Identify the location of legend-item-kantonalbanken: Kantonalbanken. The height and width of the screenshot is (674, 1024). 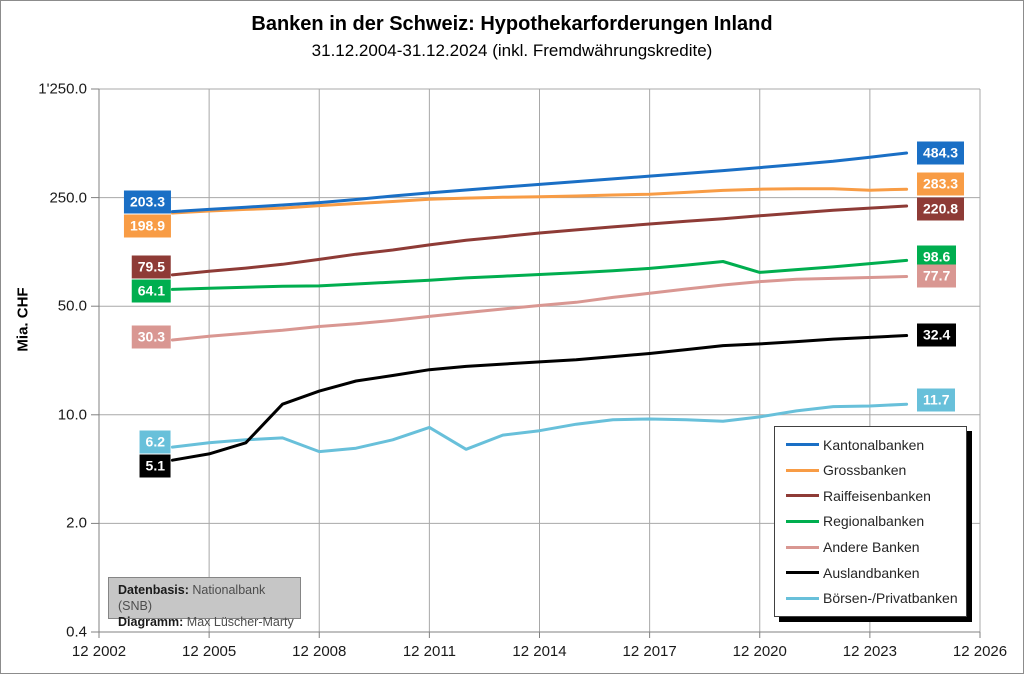
(876, 445).